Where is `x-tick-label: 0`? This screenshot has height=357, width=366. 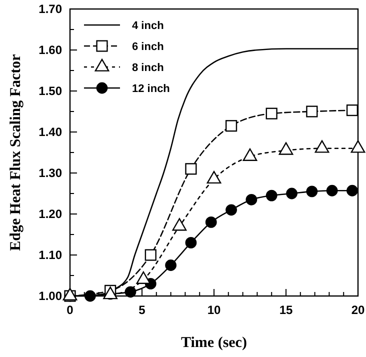 x-tick-label: 0 is located at coordinates (70, 310).